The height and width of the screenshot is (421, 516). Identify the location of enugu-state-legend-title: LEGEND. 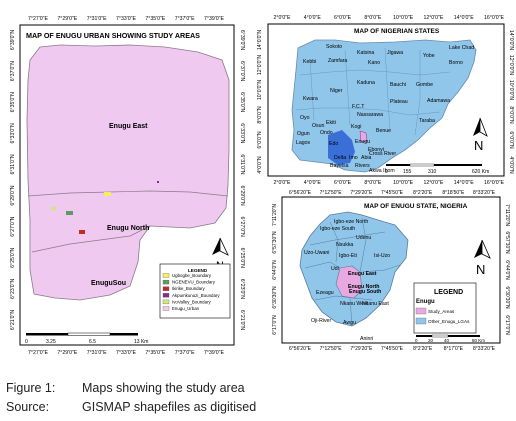
(448, 292).